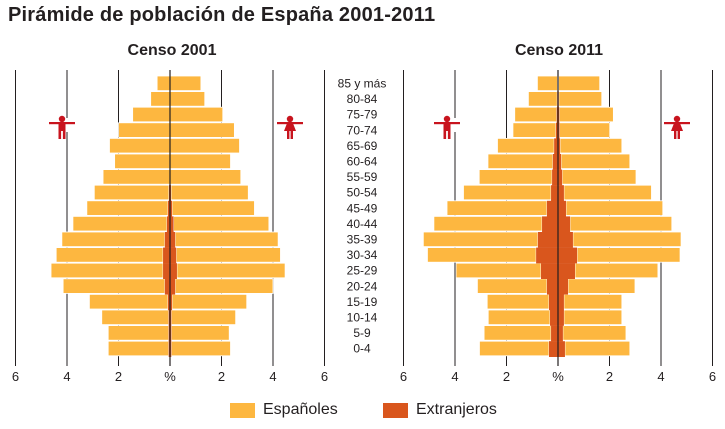 Image resolution: width=725 pixels, height=429 pixels. Describe the element at coordinates (362, 240) in the screenshot. I see `age-group-label: 35-39` at that location.